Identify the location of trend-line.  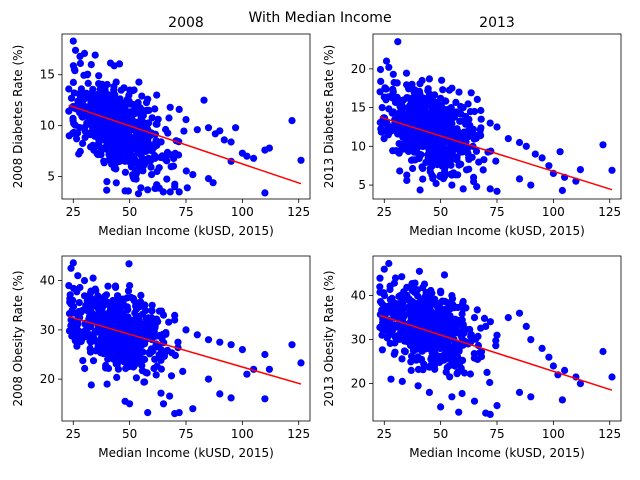
(185, 144).